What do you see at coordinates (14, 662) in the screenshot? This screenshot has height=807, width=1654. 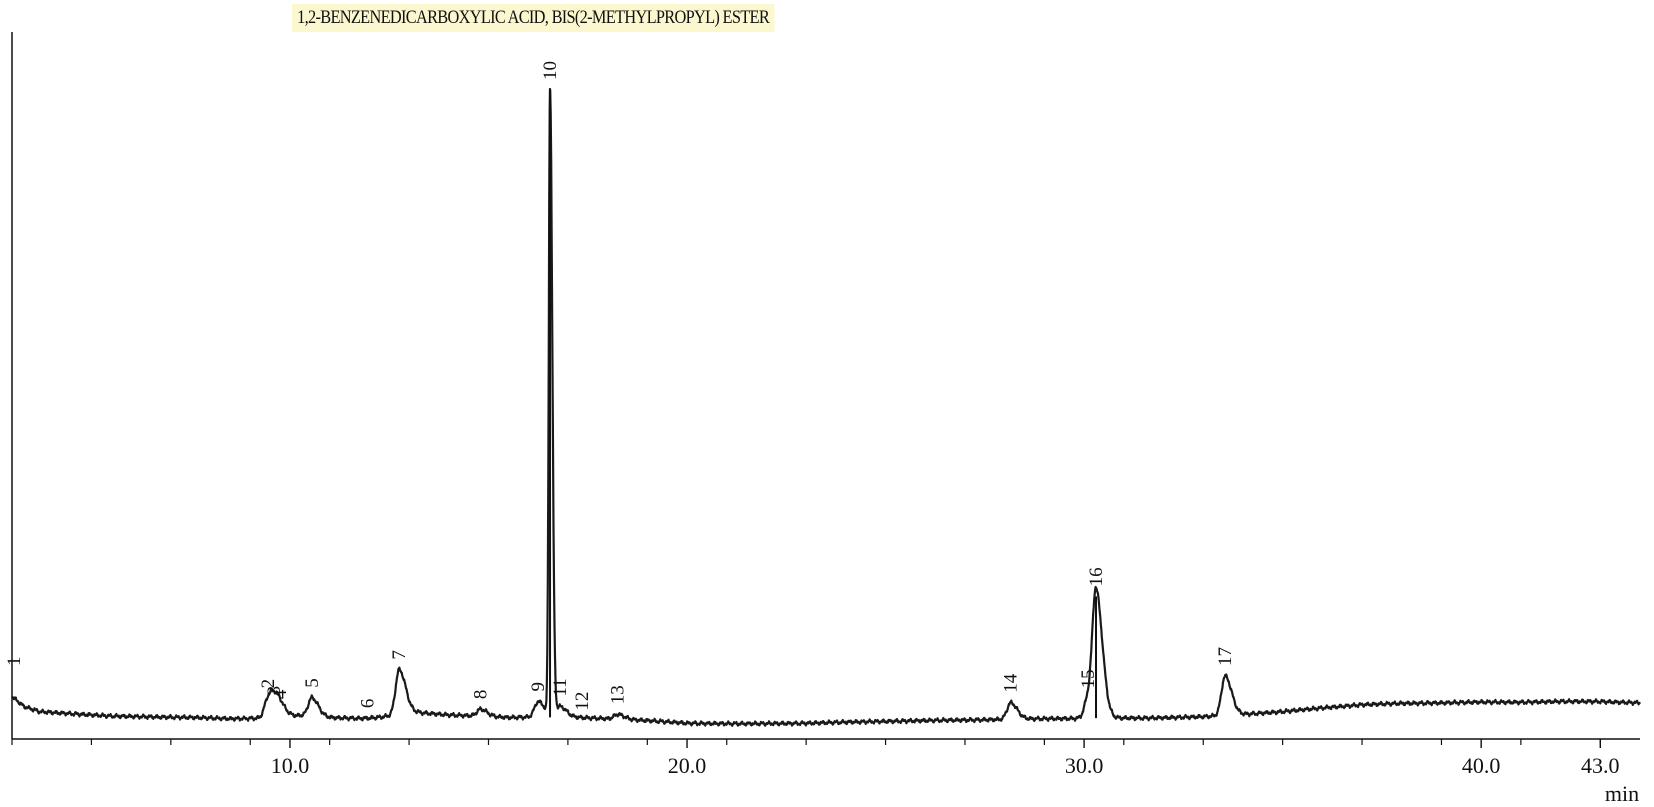 I see `peak-label-1: 1` at bounding box center [14, 662].